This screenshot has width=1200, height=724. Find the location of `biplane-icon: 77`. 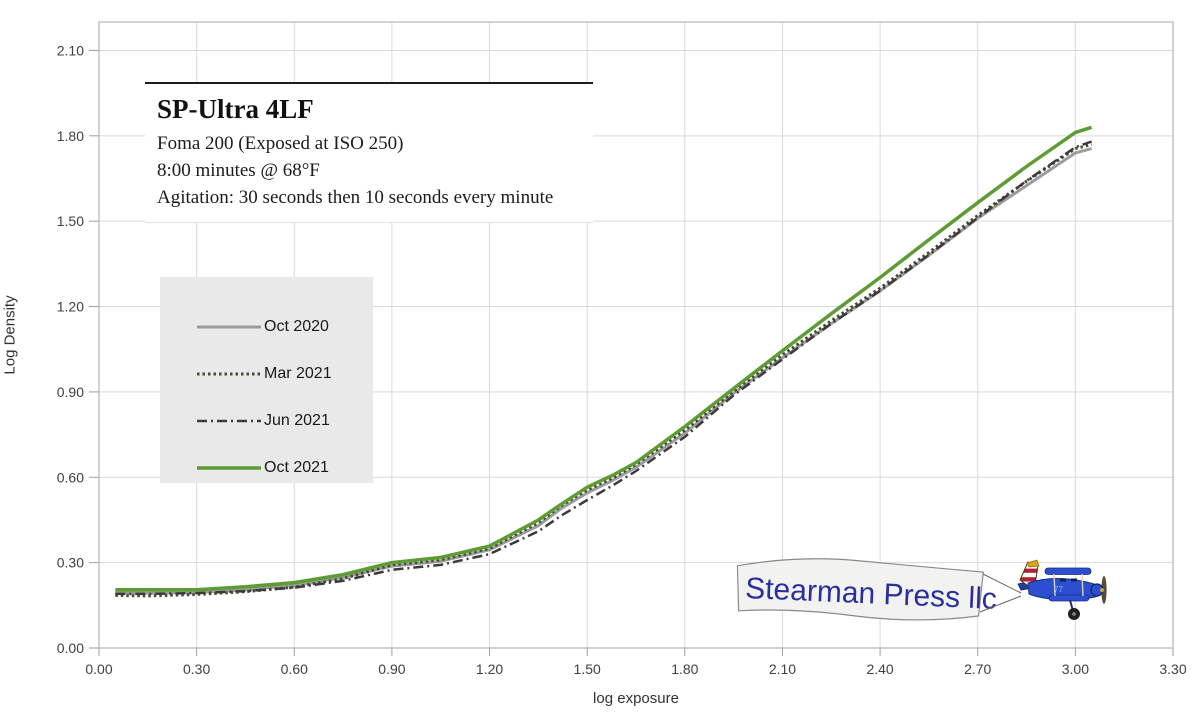

biplane-icon: 77 is located at coordinates (1062, 589).